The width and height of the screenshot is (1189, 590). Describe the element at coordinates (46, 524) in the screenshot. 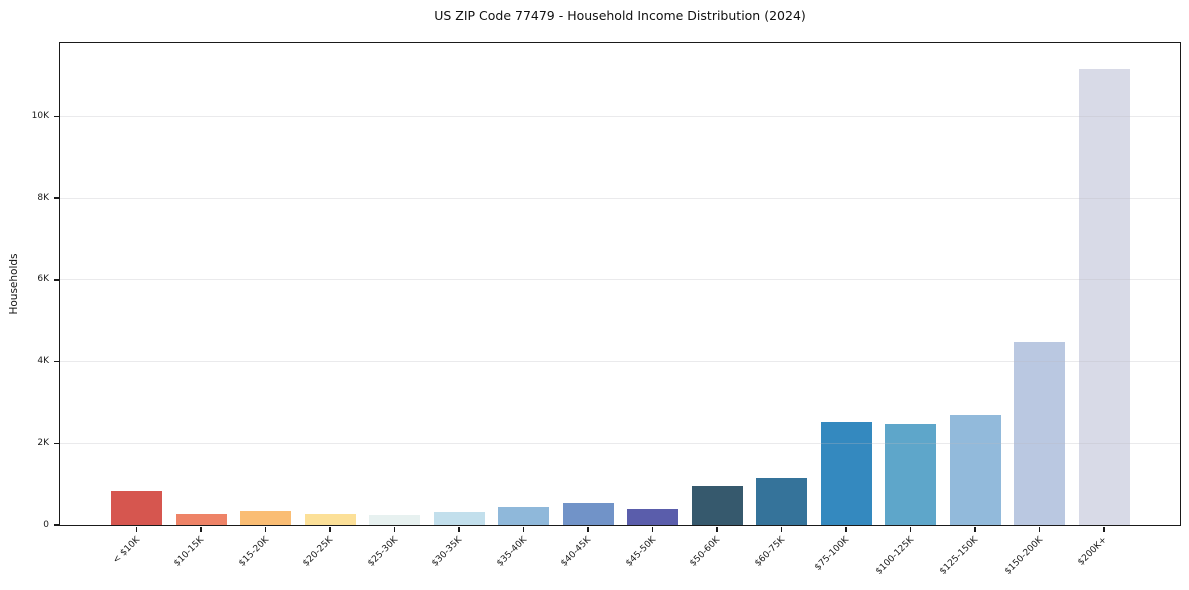

I see `y-tick-label: 0` at that location.